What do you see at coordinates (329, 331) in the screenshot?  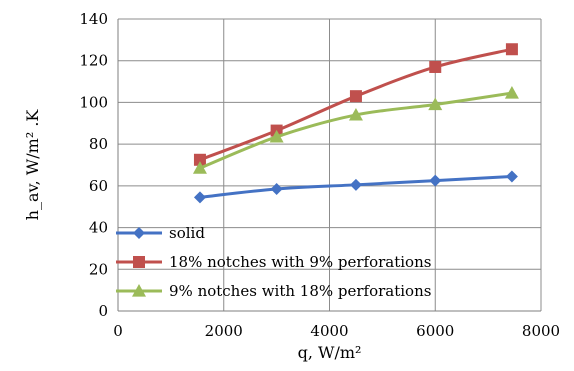 I see `x-tick-label: 4000` at bounding box center [329, 331].